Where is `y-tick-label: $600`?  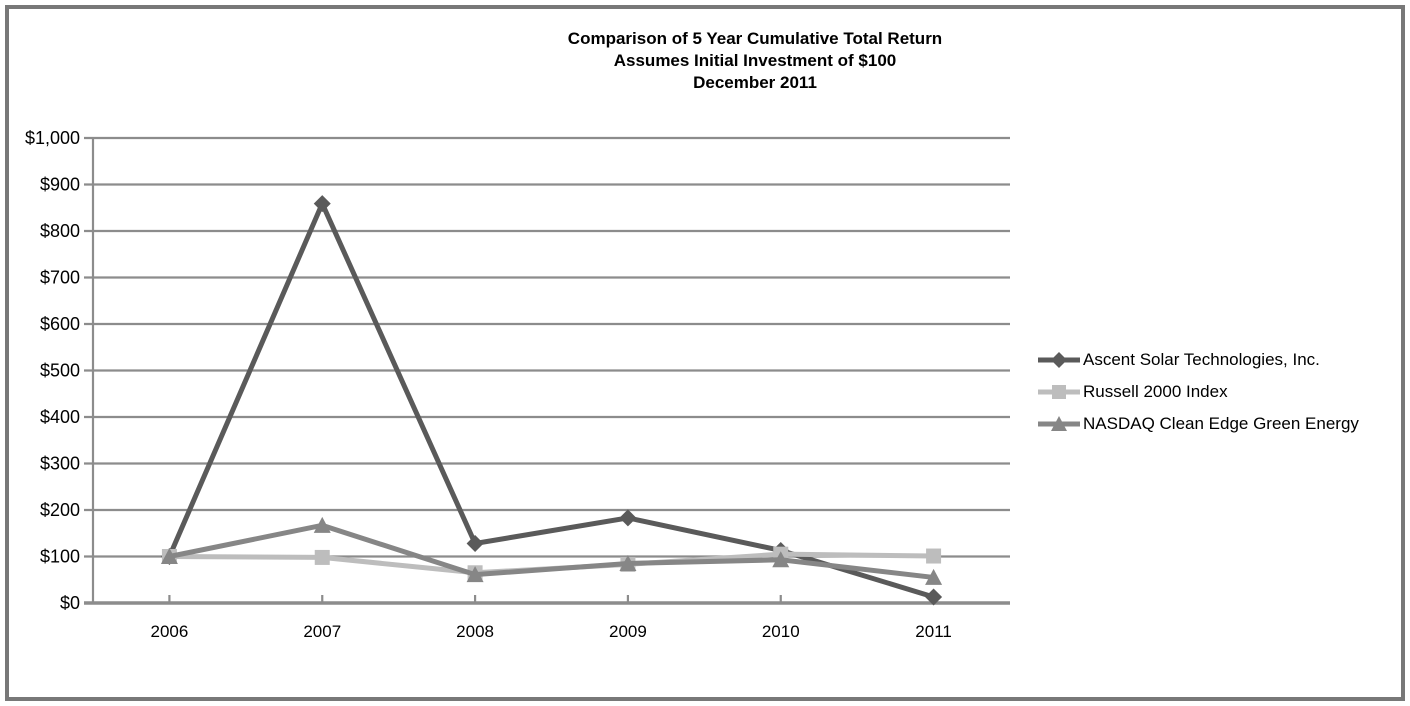 y-tick-label: $600 is located at coordinates (60, 324).